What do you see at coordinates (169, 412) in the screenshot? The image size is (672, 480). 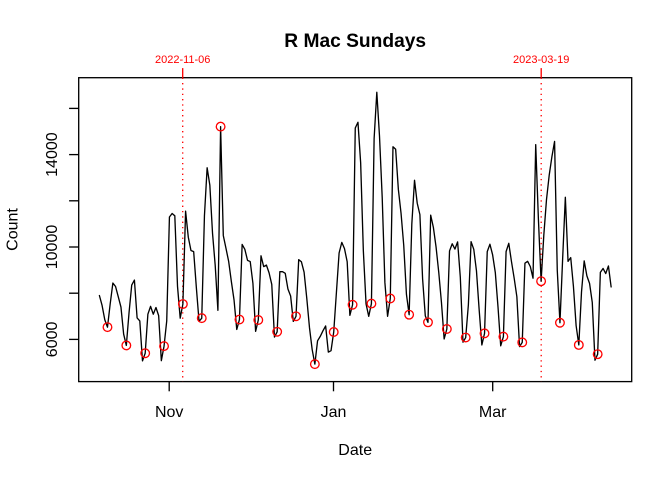 I see `svg-text: Nov` at bounding box center [169, 412].